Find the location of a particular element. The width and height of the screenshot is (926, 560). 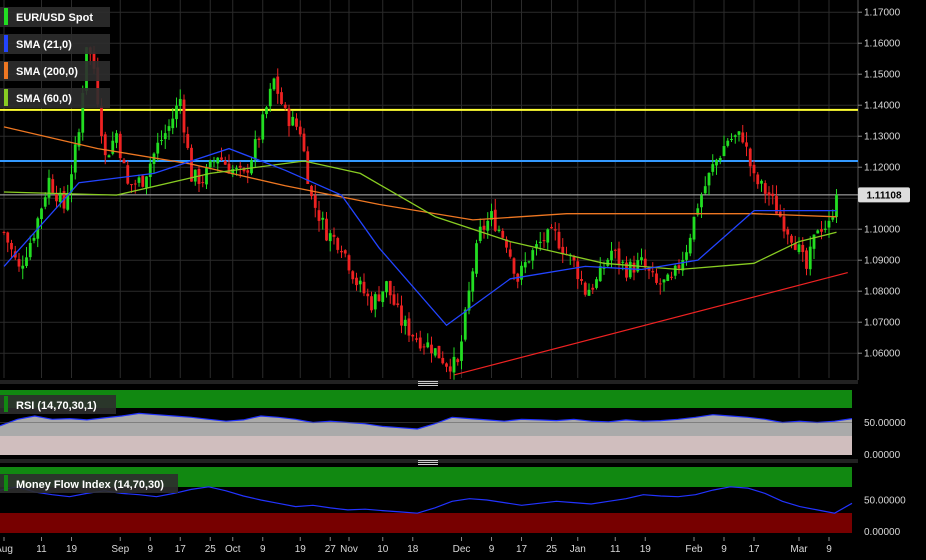

x-axis-label: 10 is located at coordinates (383, 549).